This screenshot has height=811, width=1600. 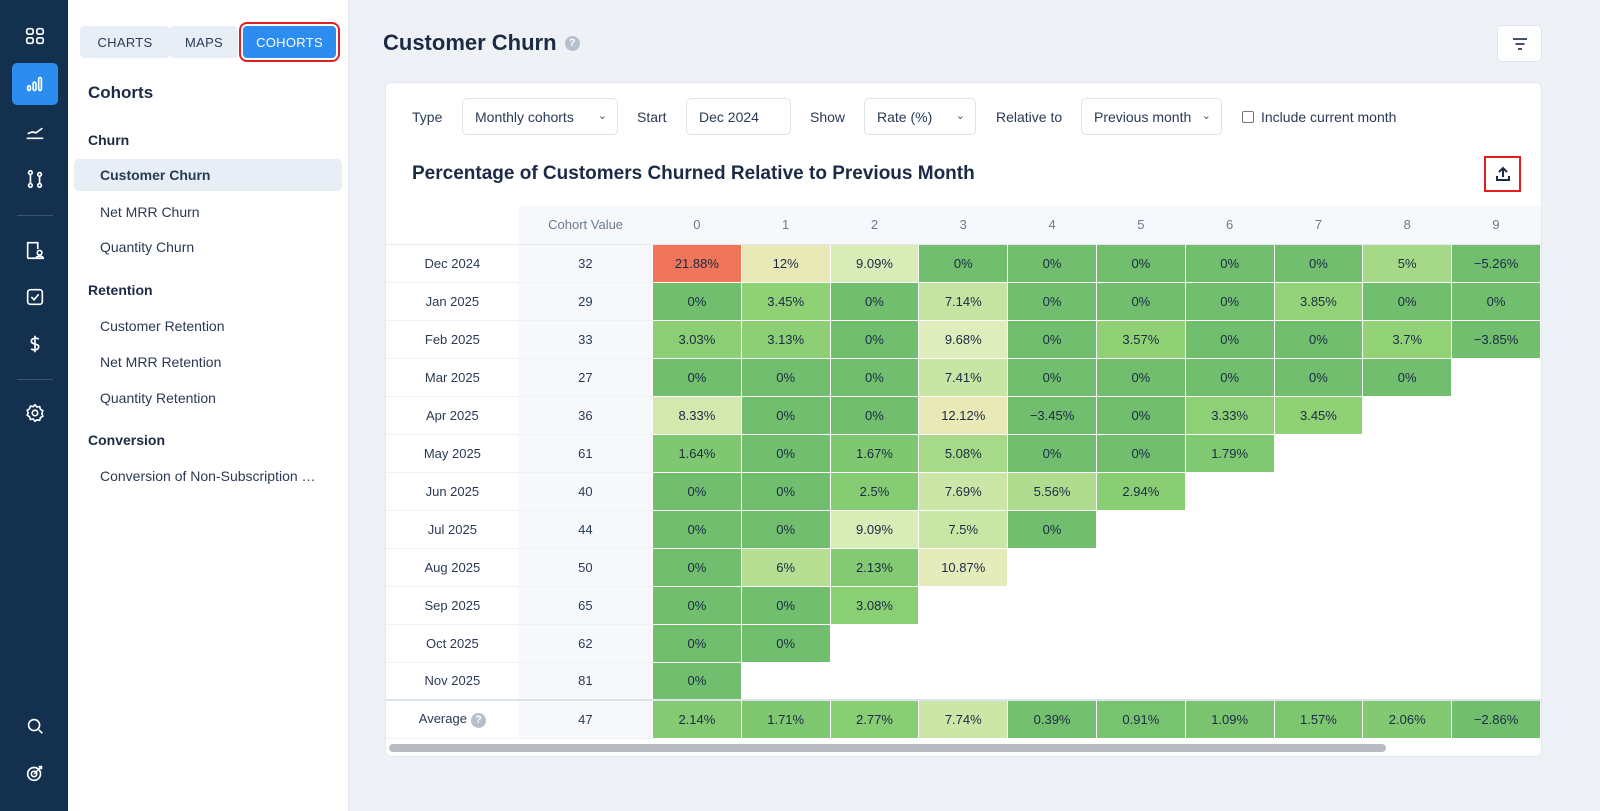 What do you see at coordinates (470, 42) in the screenshot?
I see `page-title: Customer Churn` at bounding box center [470, 42].